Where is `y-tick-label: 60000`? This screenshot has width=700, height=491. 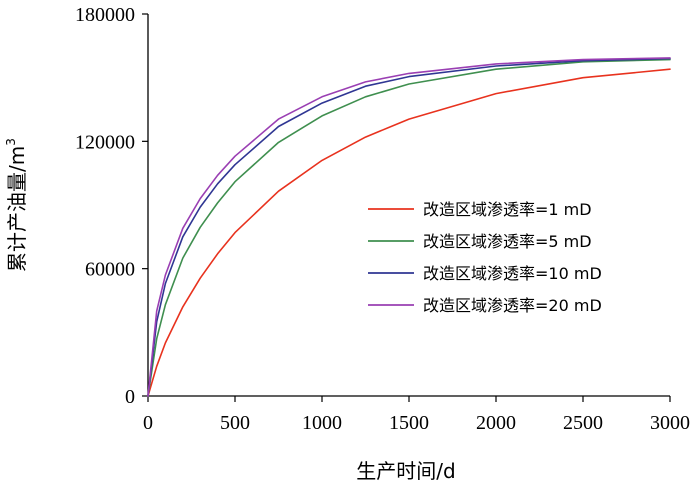 y-tick-label: 60000 is located at coordinates (110, 270).